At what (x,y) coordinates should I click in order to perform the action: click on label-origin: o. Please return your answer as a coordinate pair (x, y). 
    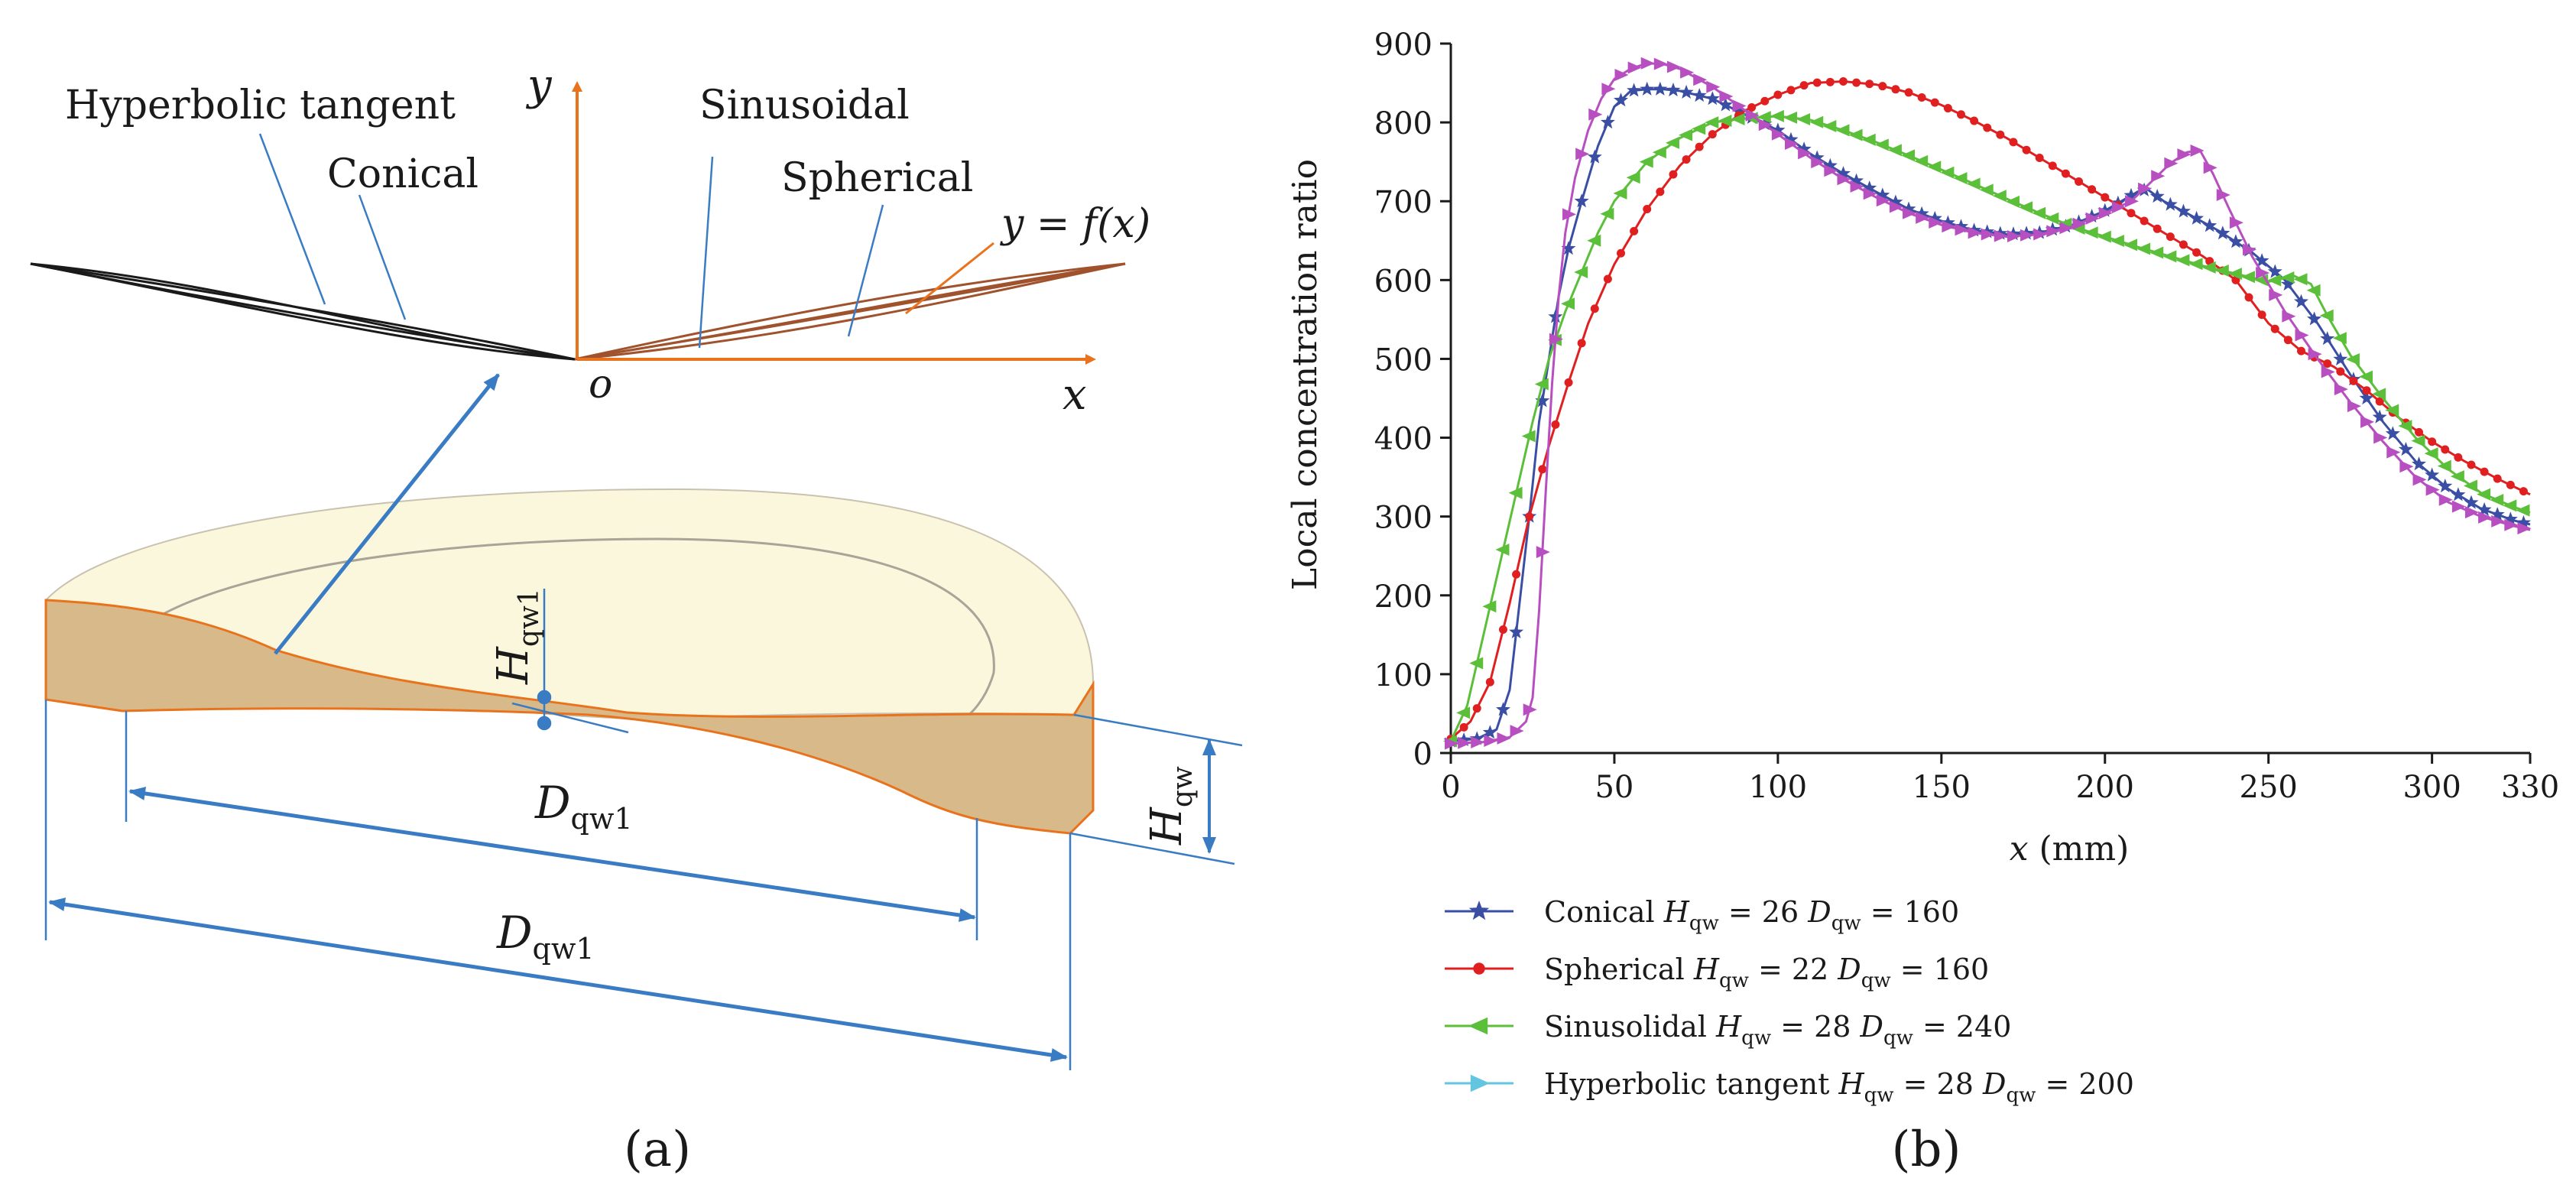
    Looking at the image, I should click on (600, 384).